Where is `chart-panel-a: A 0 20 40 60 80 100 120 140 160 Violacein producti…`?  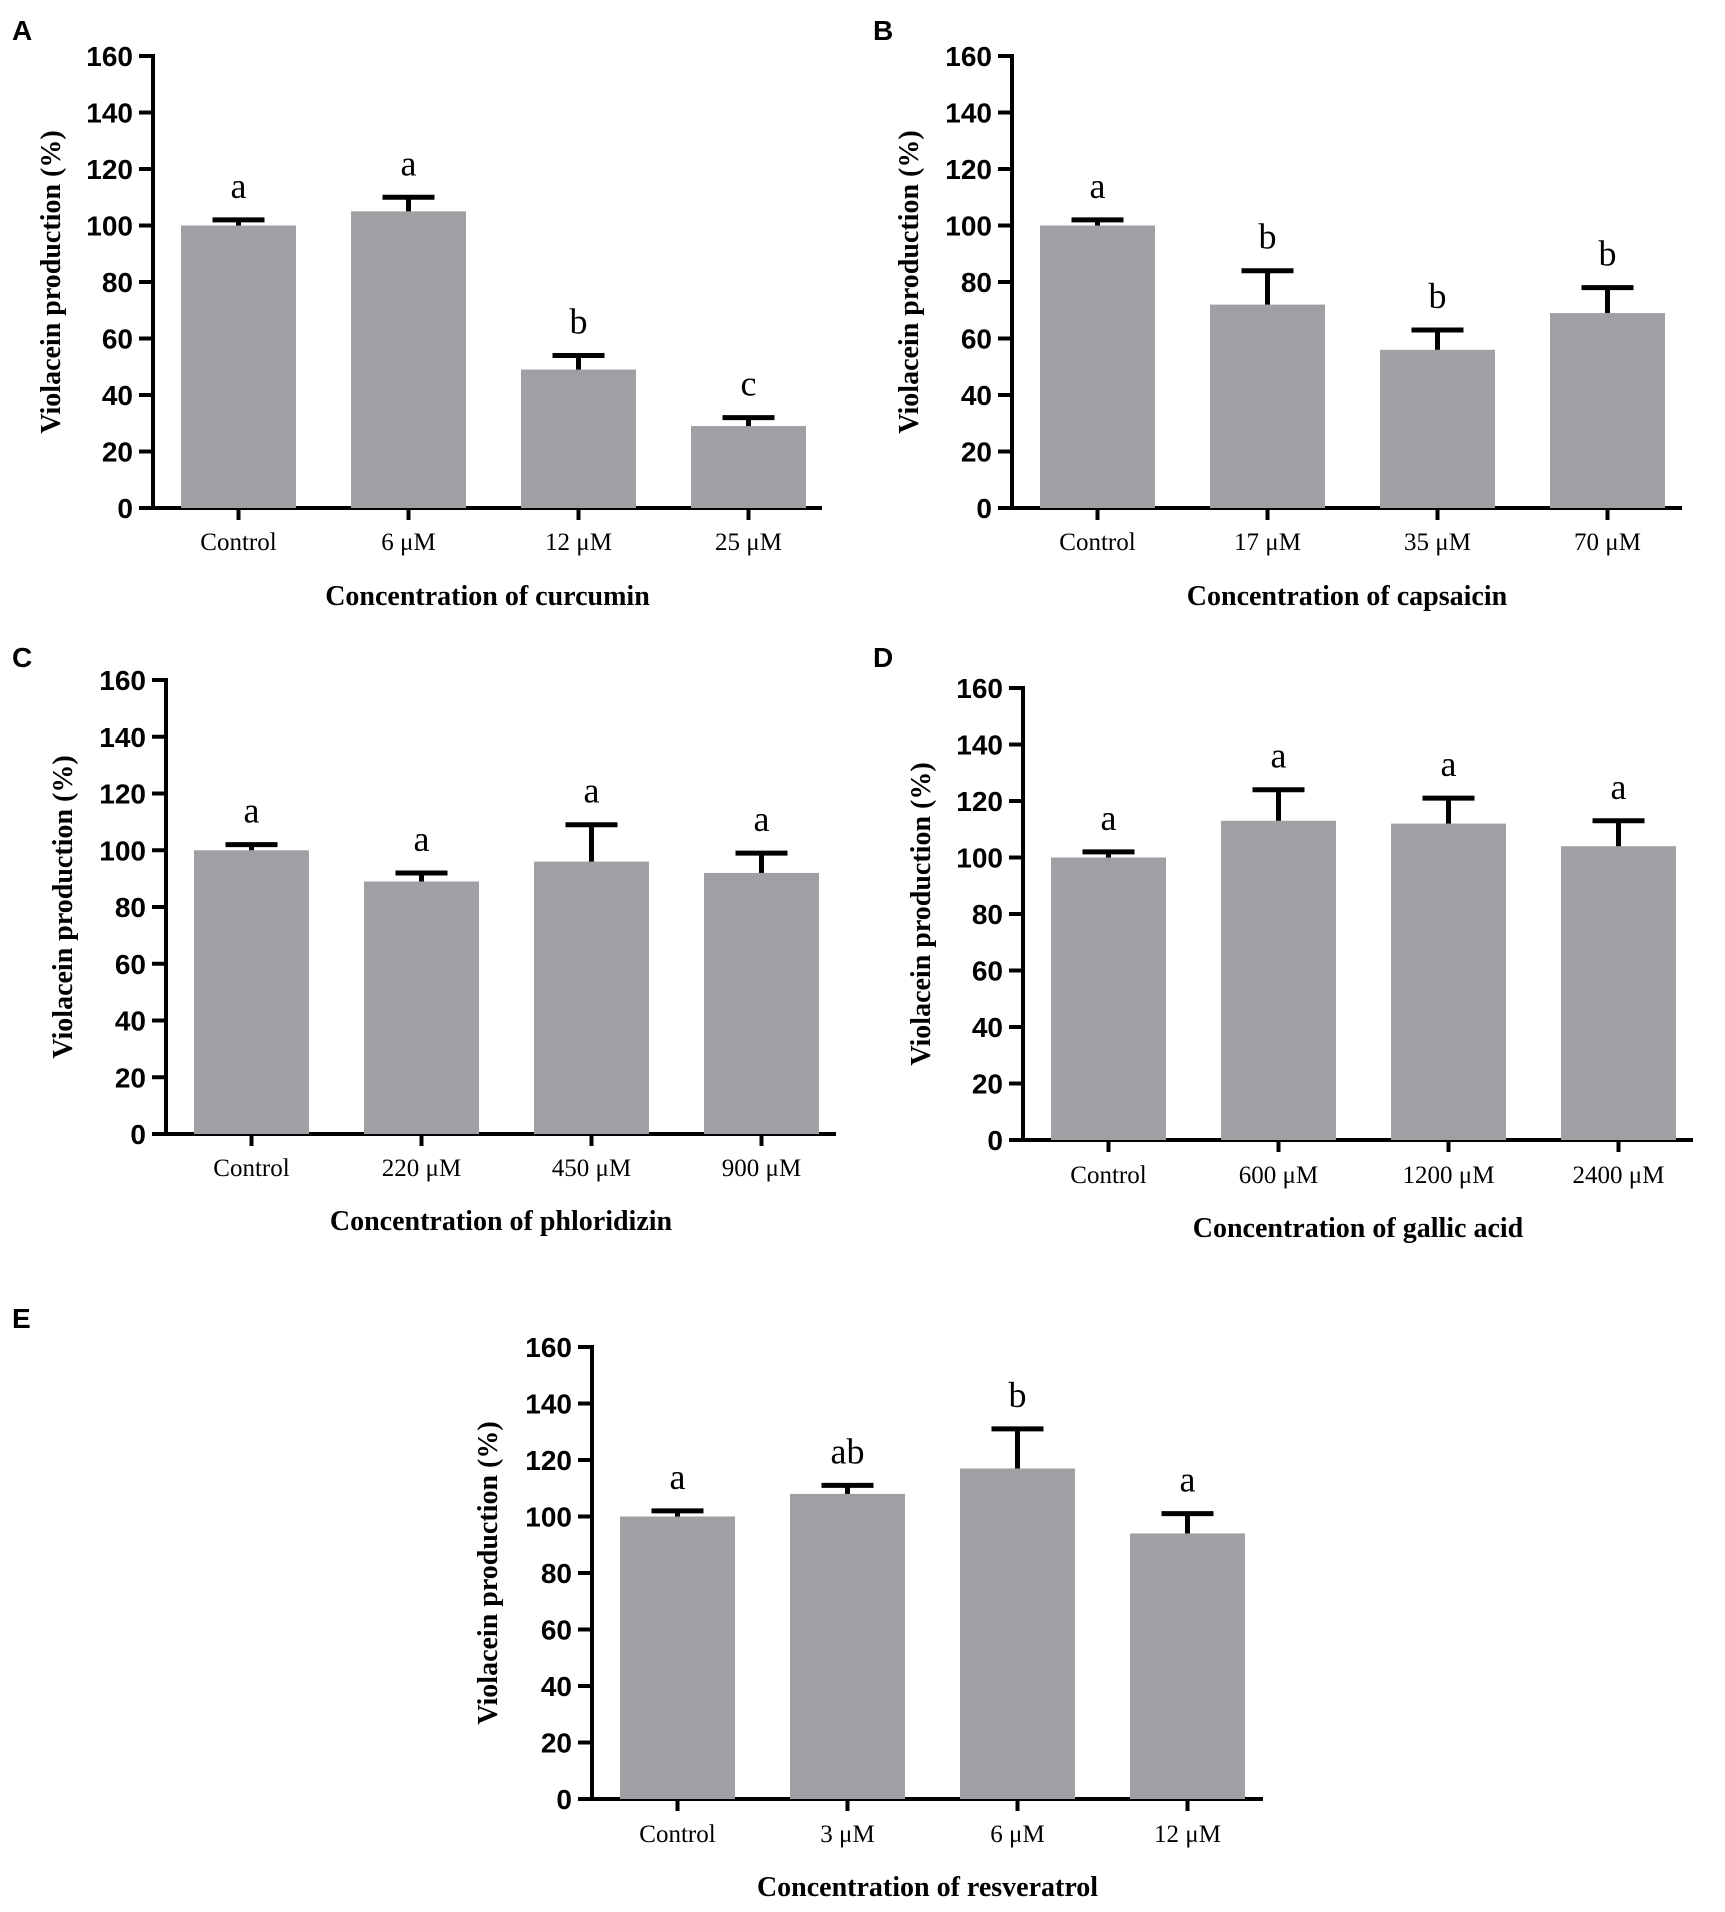
chart-panel-a: A 0 20 40 60 80 100 120 140 160 Violacein producti… is located at coordinates (417, 313).